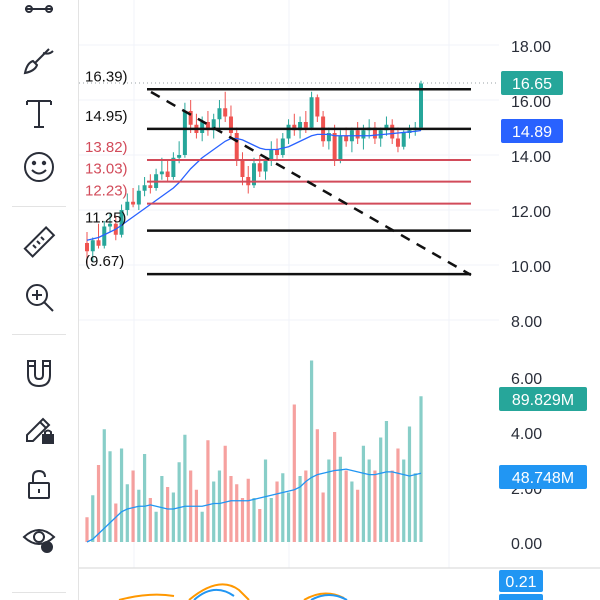 This screenshot has width=600, height=600. I want to click on text-tool-icon, so click(39, 113).